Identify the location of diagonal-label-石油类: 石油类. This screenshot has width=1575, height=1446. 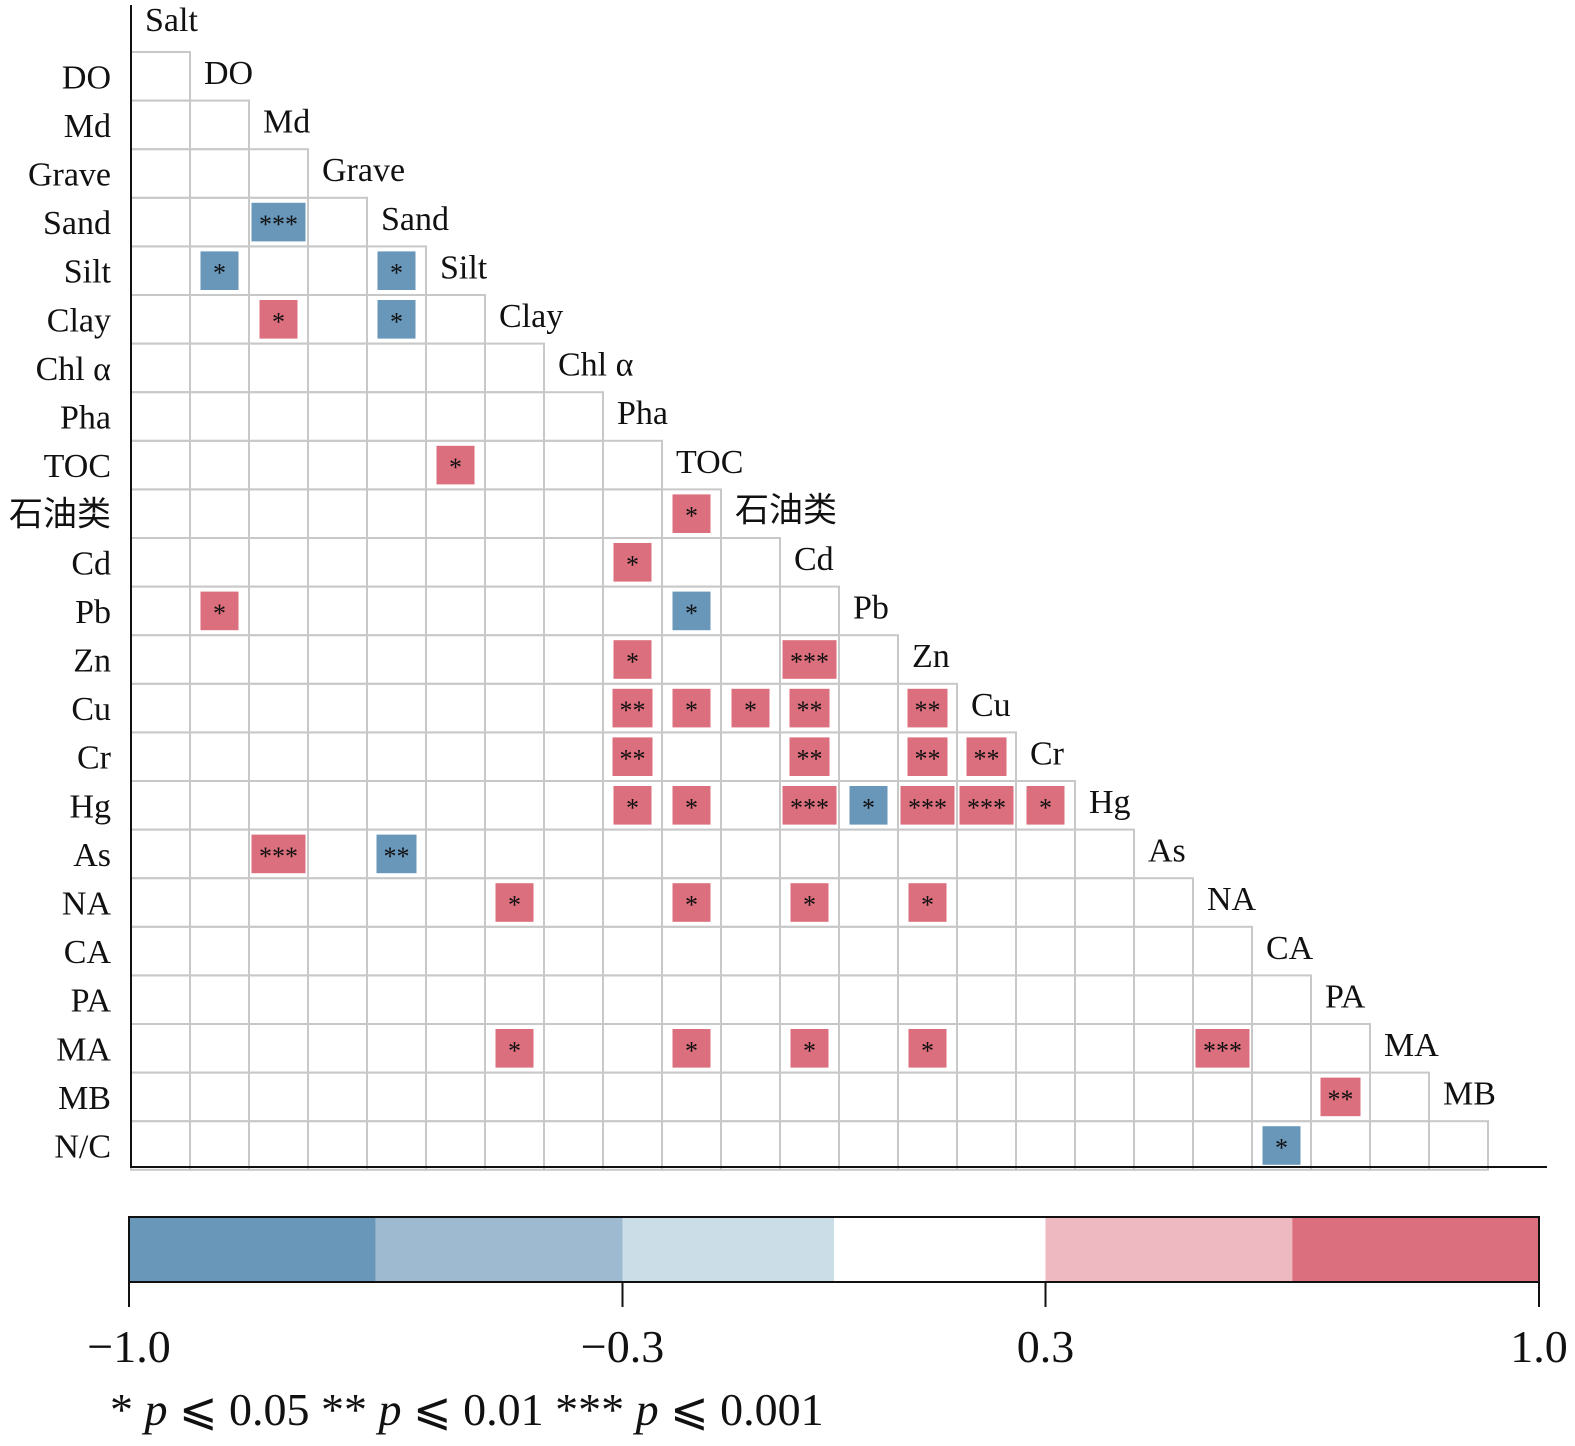
(786, 510).